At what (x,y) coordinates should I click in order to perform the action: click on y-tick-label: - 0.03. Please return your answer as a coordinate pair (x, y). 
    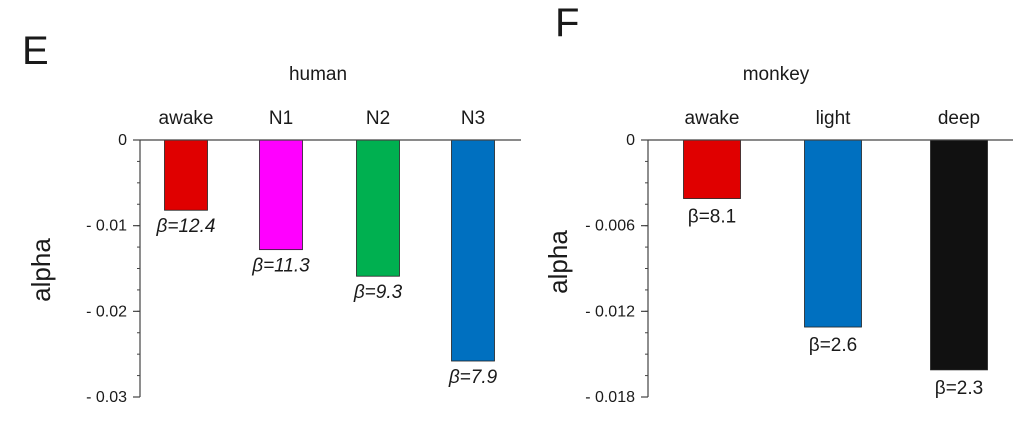
    Looking at the image, I should click on (106, 397).